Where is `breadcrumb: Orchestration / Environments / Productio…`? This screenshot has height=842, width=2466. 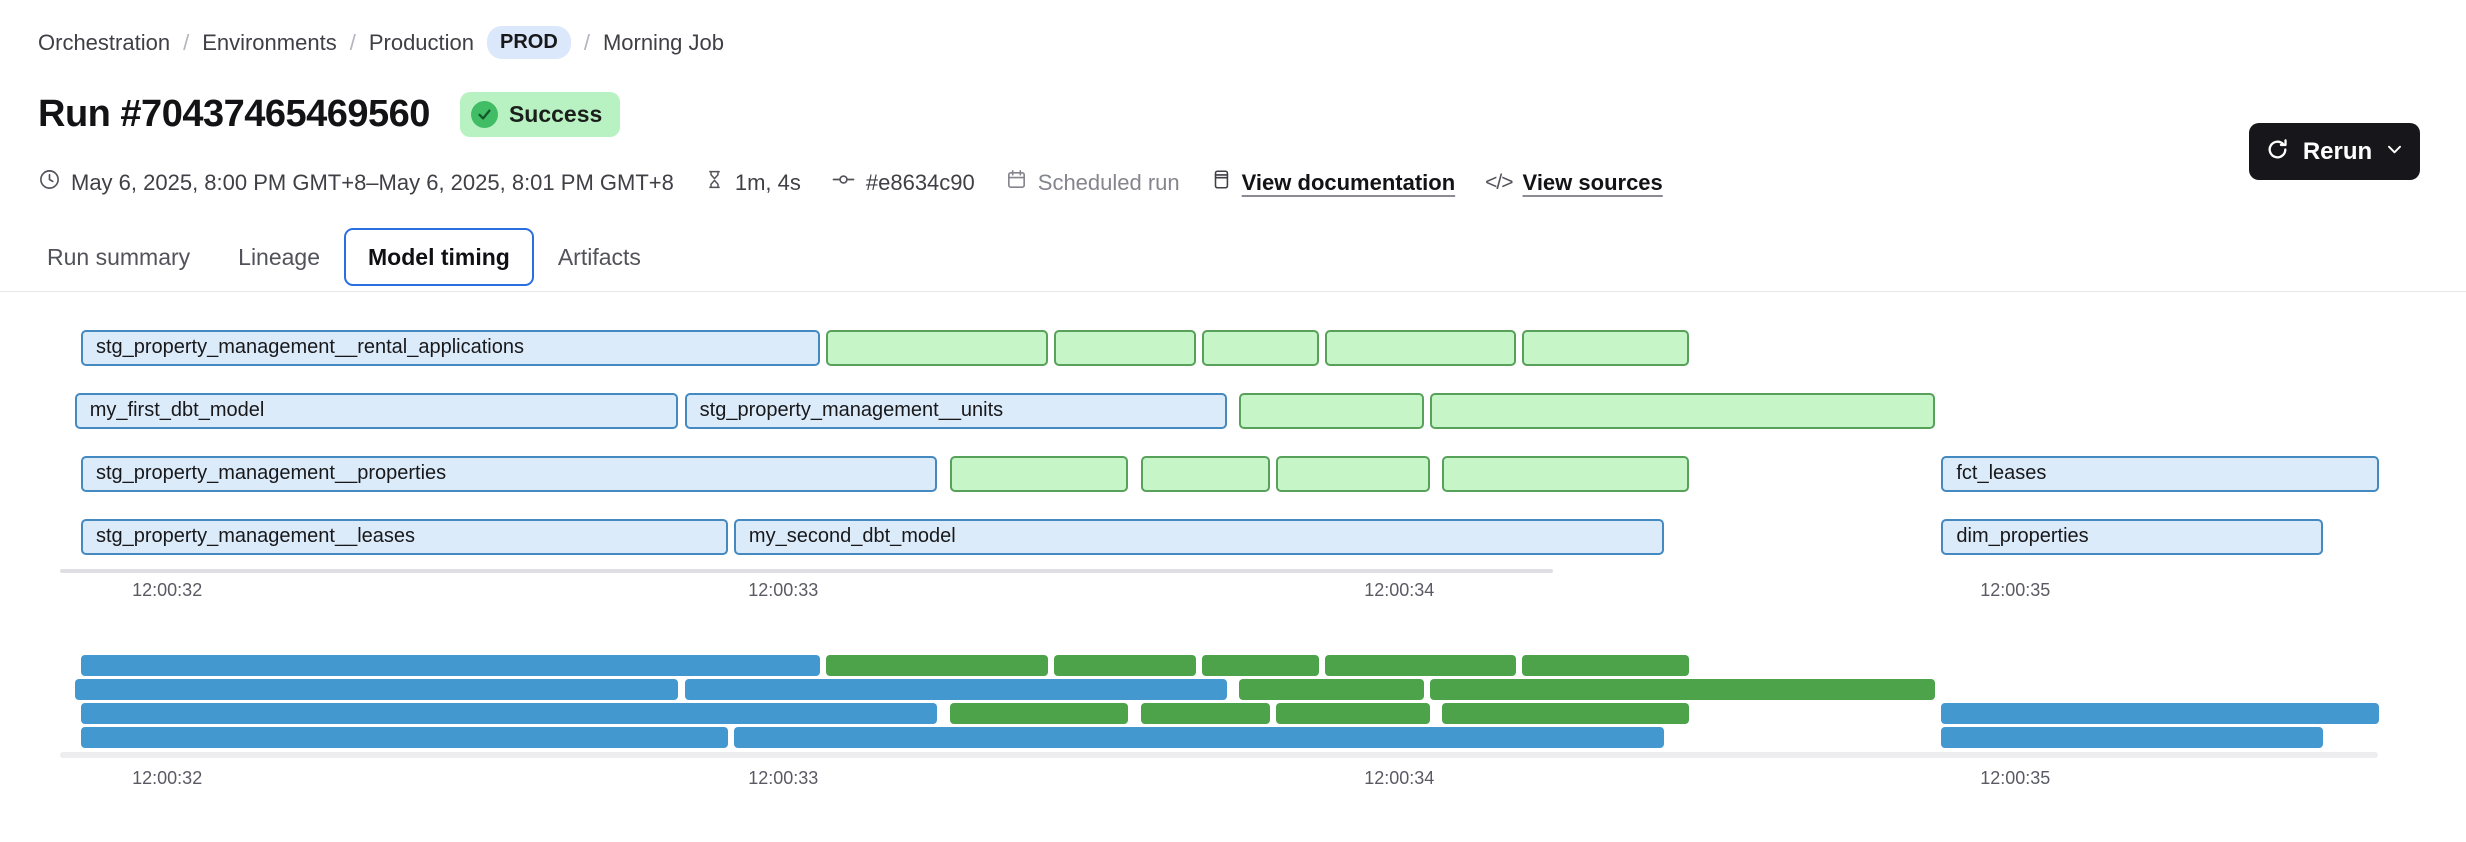
breadcrumb: Orchestration / Environments / Productio… is located at coordinates (381, 42).